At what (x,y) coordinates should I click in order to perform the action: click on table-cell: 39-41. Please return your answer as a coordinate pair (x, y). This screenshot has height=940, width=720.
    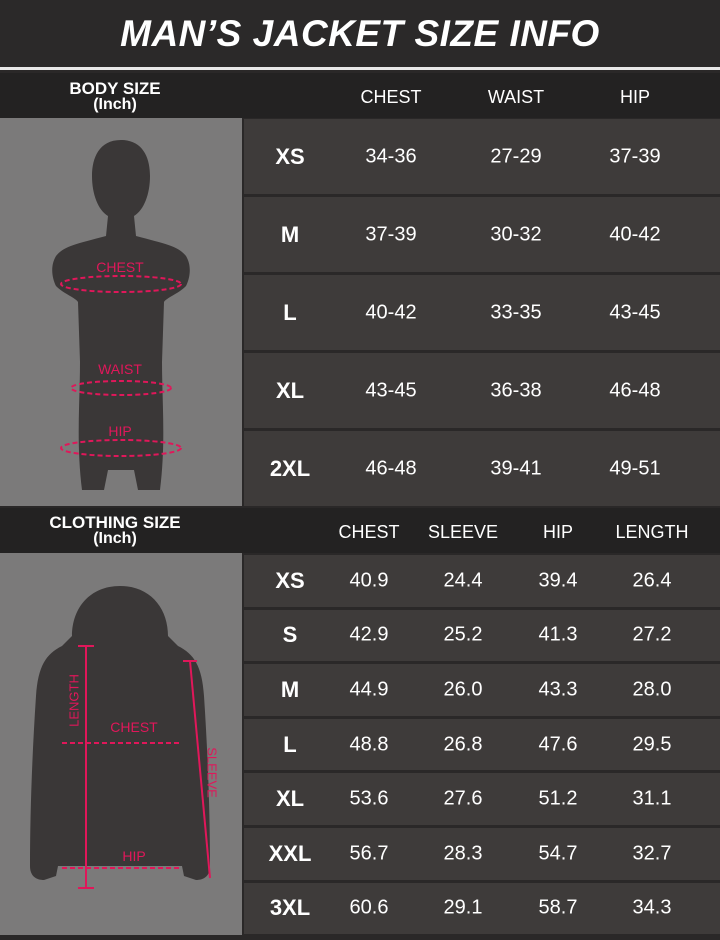
    Looking at the image, I should click on (516, 468).